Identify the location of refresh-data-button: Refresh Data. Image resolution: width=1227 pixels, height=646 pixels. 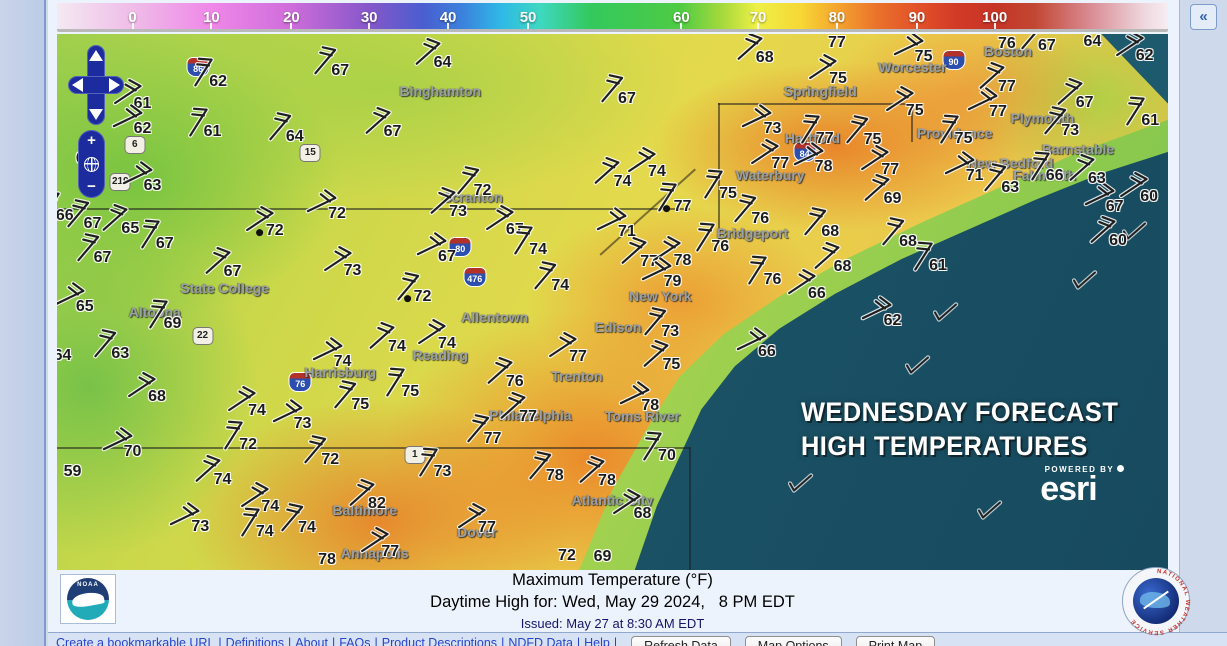
(681, 641).